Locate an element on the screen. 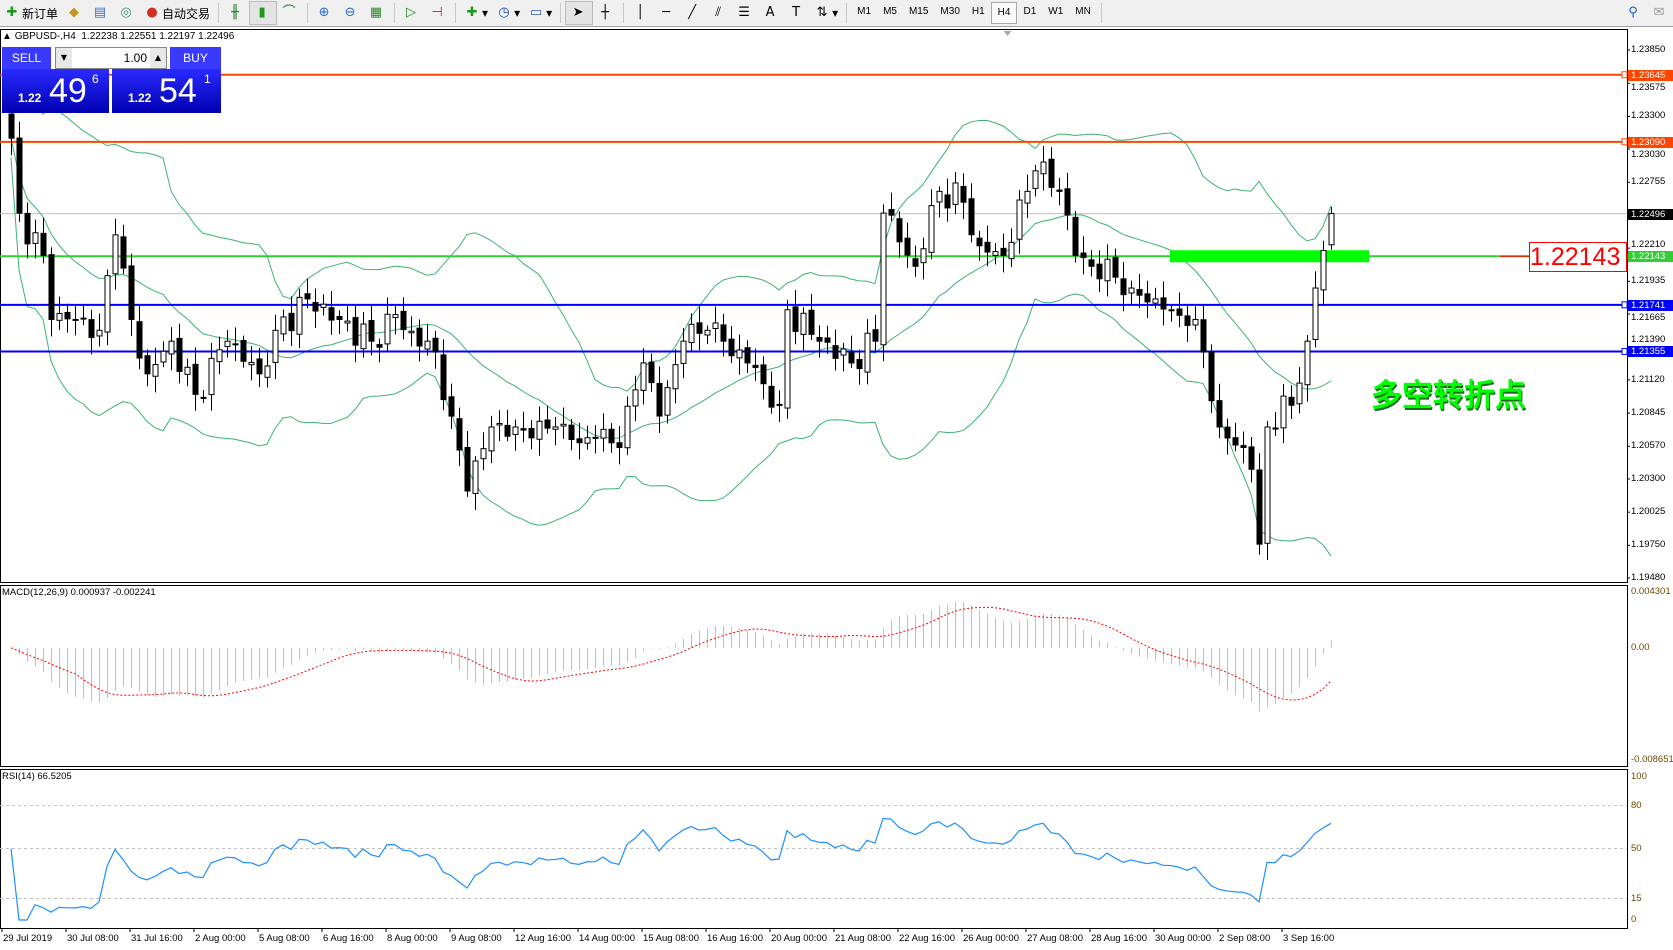  equidistant-channel-button: ⫽ is located at coordinates (719, 13).